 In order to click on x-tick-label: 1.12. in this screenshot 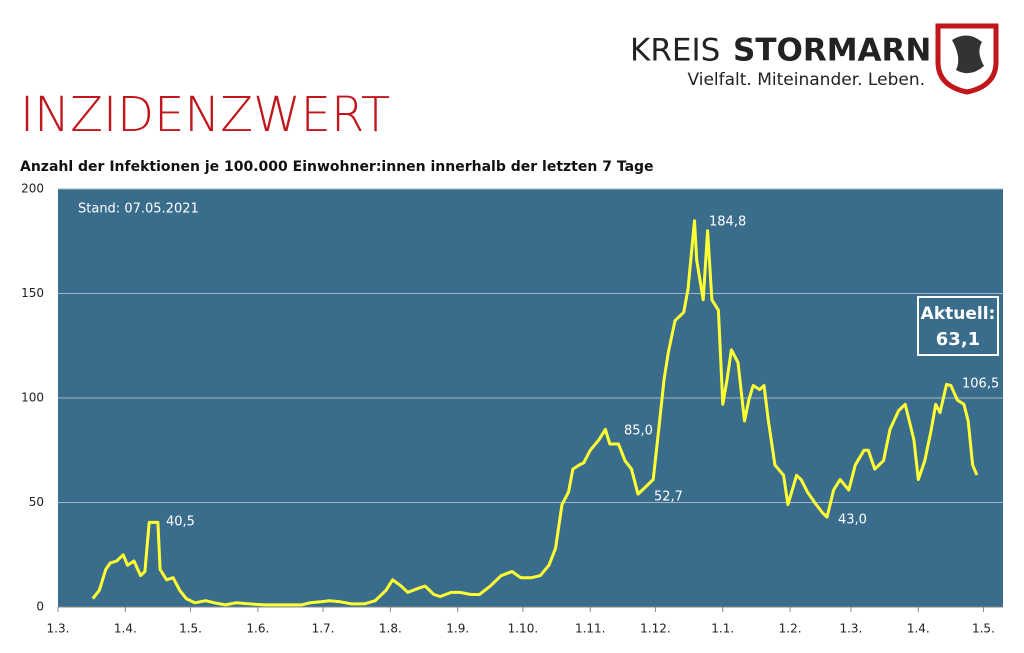, I will do `click(655, 629)`.